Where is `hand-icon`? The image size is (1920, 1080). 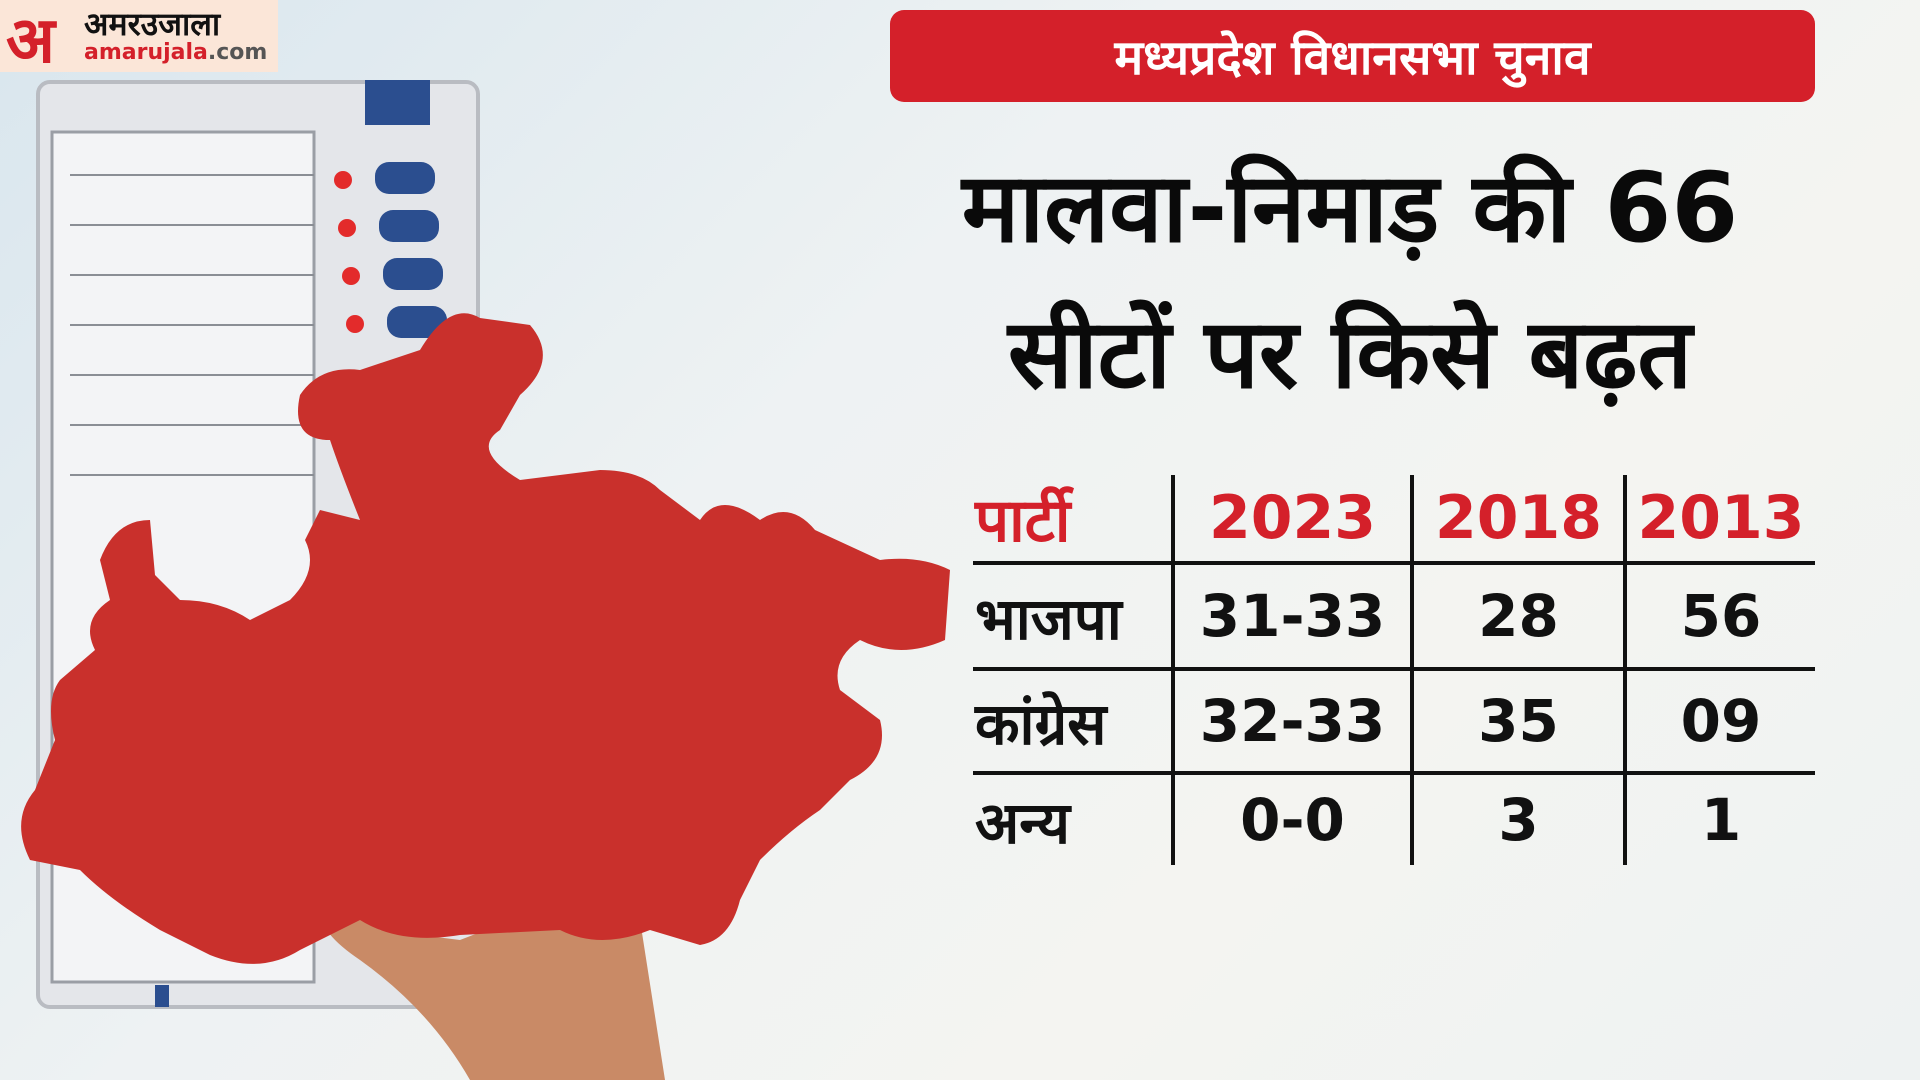 hand-icon is located at coordinates (492, 990).